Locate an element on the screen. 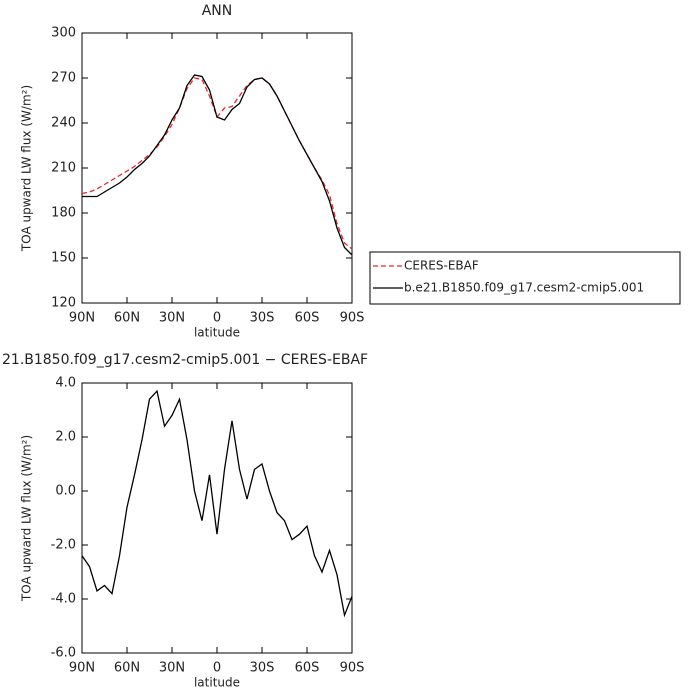 The height and width of the screenshot is (700, 700). y-tick-label: 210 is located at coordinates (63, 168).